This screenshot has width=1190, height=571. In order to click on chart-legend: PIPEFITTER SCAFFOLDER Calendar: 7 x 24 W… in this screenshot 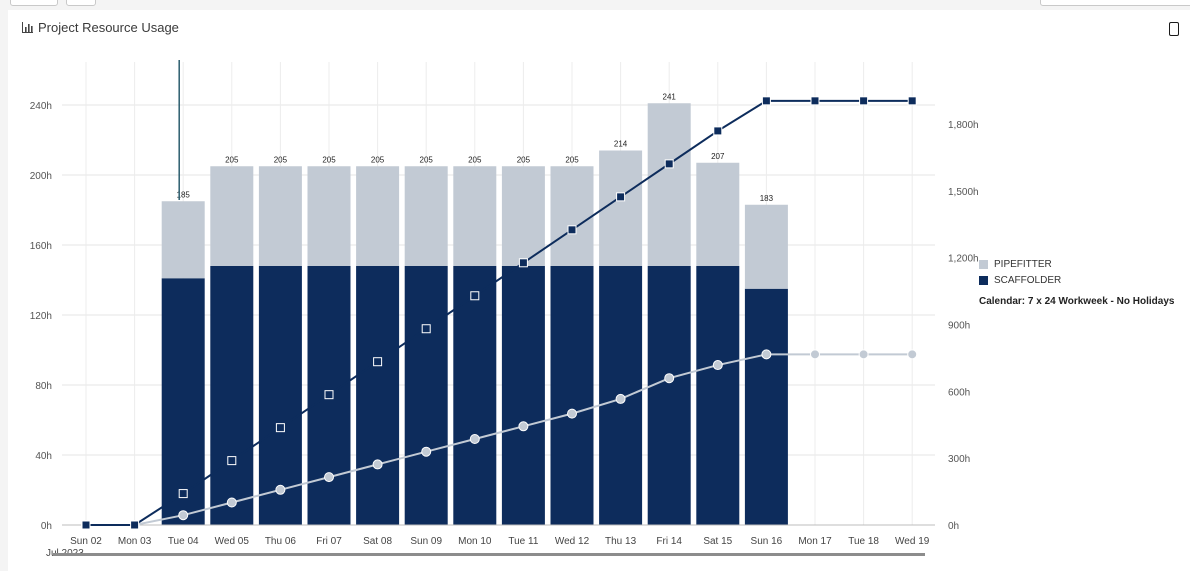, I will do `click(1076, 281)`.